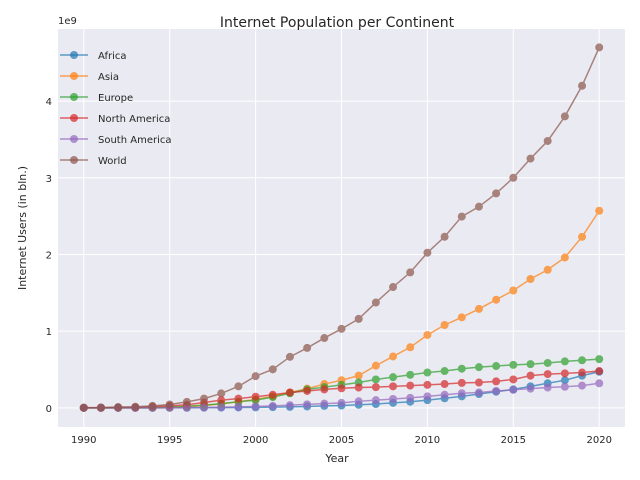 The width and height of the screenshot is (640, 480). Describe the element at coordinates (93, 161) in the screenshot. I see `legend-item: World` at that location.